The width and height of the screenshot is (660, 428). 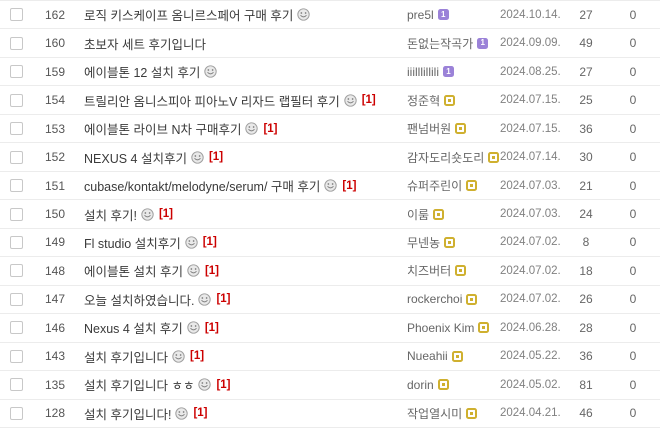 I want to click on post-title-link: 에이블톤 라이브 N차 구매후기, so click(x=163, y=130).